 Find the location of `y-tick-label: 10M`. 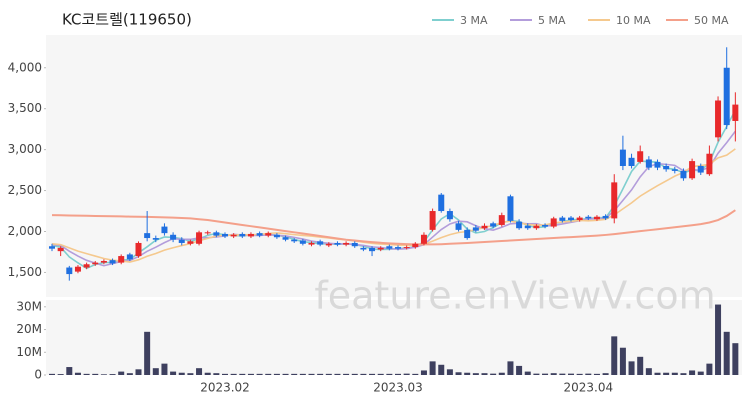

y-tick-label: 10M is located at coordinates (29, 352).